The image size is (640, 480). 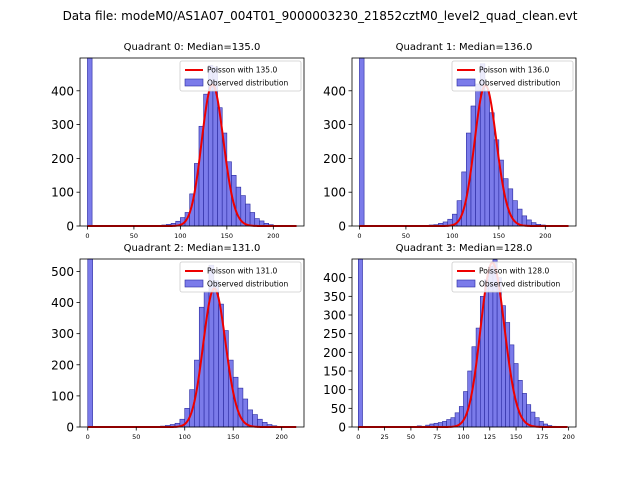 I want to click on legend-poisson-label: Poisson with 131.0, so click(x=242, y=271).